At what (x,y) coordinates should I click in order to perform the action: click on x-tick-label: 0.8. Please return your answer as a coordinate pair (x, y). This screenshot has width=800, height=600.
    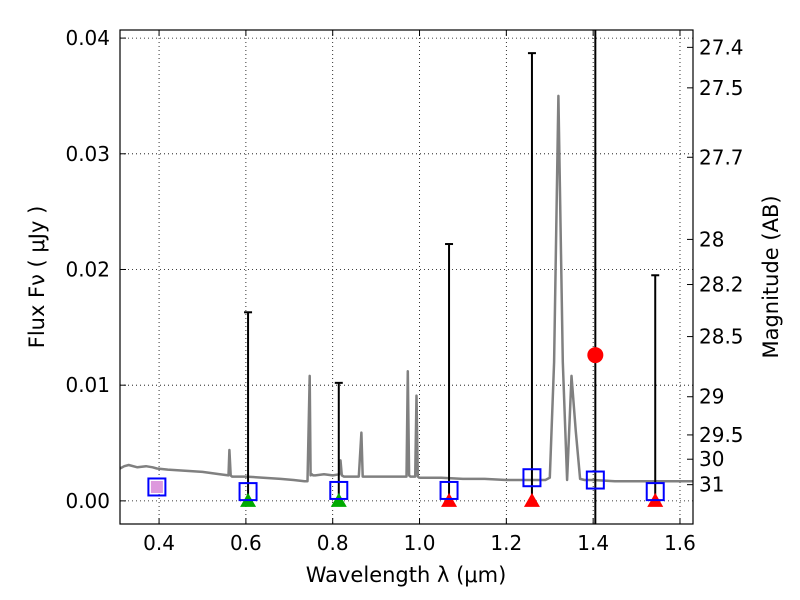
    Looking at the image, I should click on (333, 543).